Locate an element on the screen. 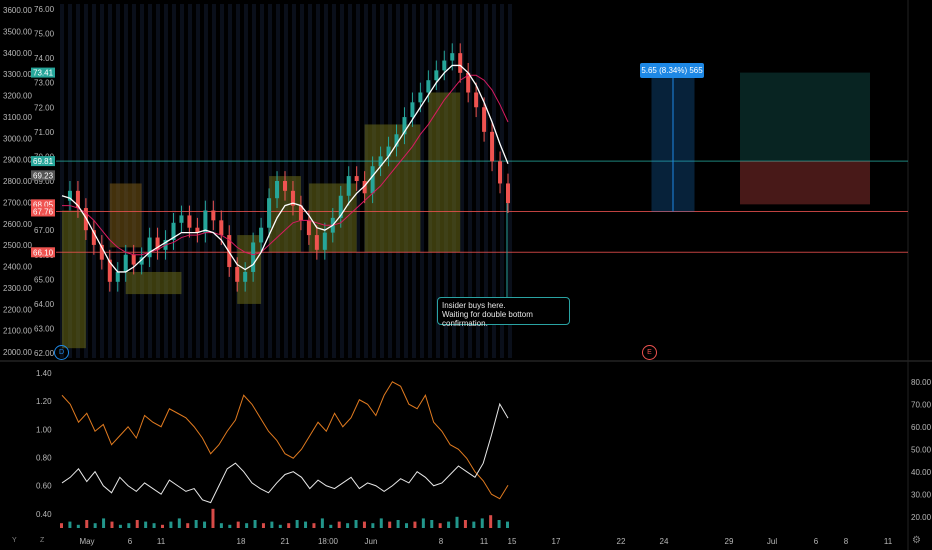 The width and height of the screenshot is (932, 550). left-axis-tick: 2500.00 is located at coordinates (17, 245).